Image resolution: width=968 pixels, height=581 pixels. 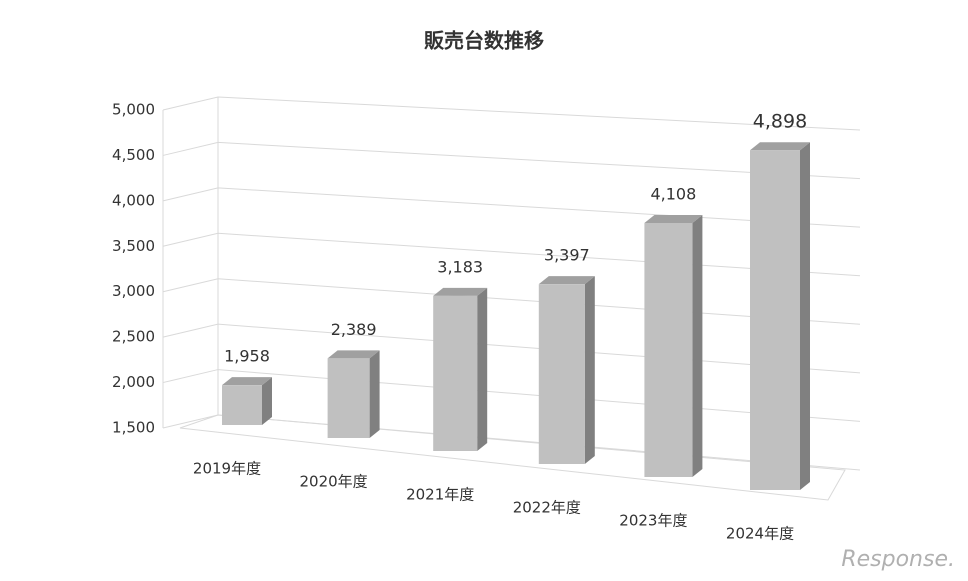 What do you see at coordinates (898, 559) in the screenshot?
I see `watermark: Response.` at bounding box center [898, 559].